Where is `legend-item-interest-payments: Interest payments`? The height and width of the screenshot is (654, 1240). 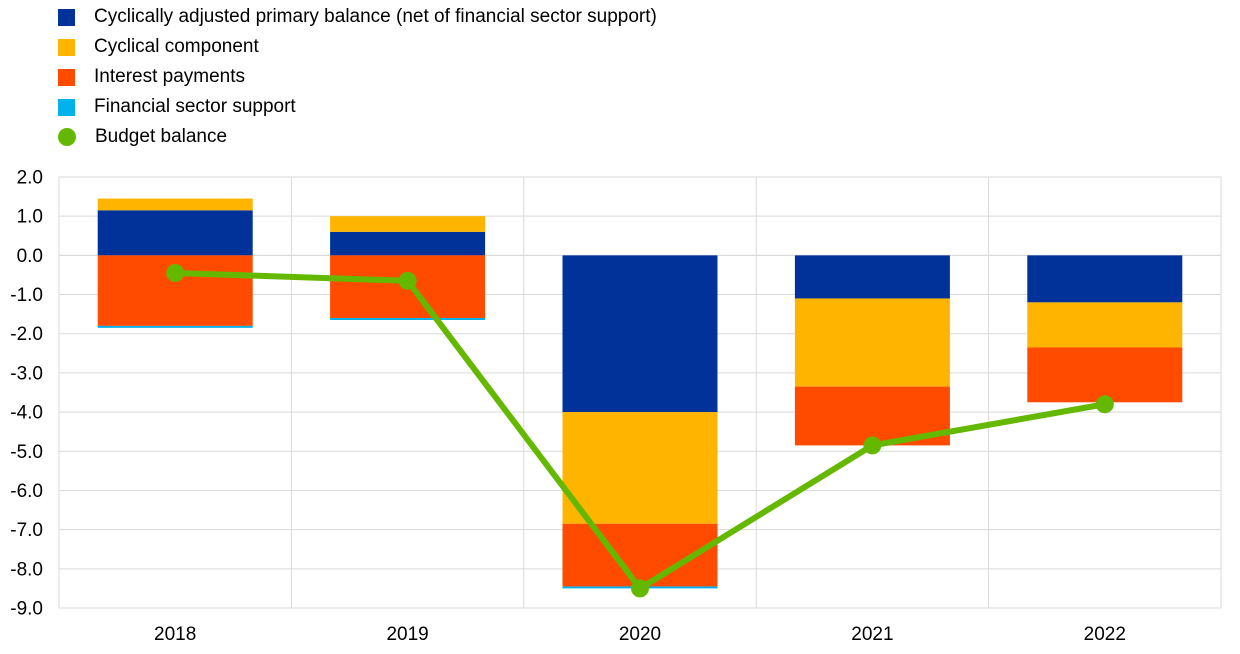
legend-item-interest-payments: Interest payments is located at coordinates (357, 77).